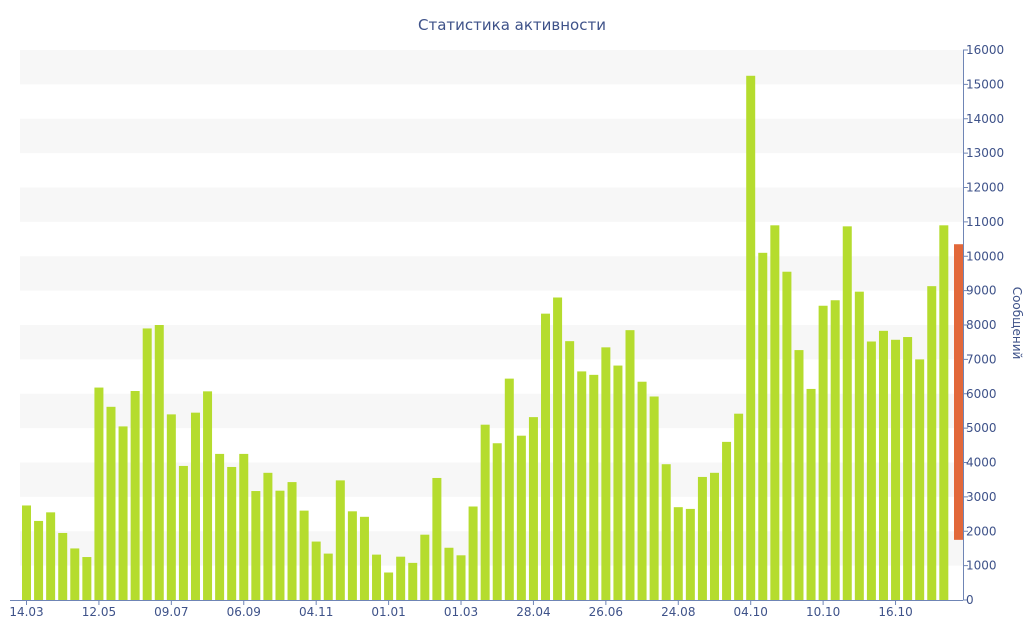  Describe the element at coordinates (99, 612) in the screenshot. I see `x-tick-label: 12.05` at that location.